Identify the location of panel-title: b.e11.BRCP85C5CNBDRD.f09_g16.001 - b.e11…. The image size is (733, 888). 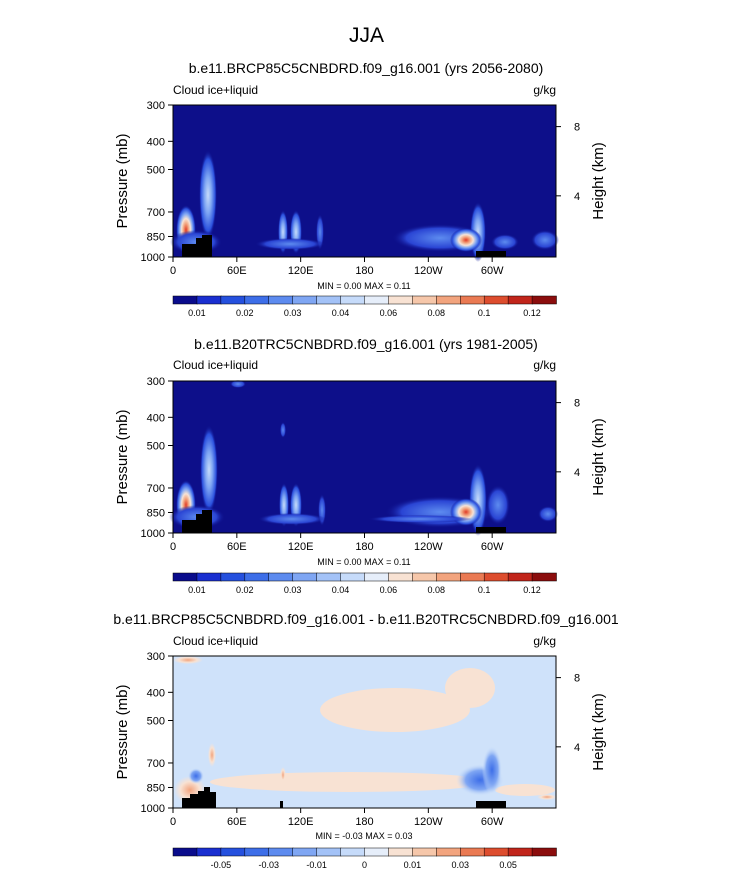
(366, 619).